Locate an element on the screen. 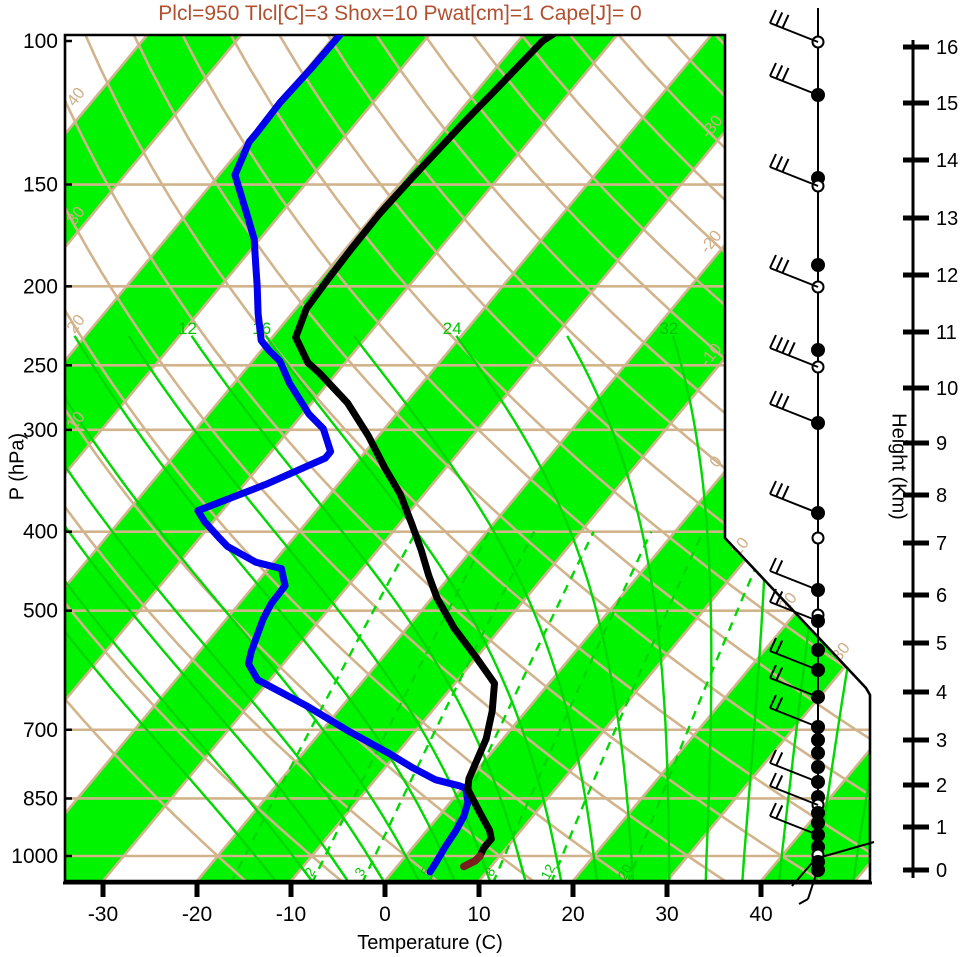 Image resolution: width=961 pixels, height=957 pixels. temperature-tick-label: -30 is located at coordinates (103, 914).